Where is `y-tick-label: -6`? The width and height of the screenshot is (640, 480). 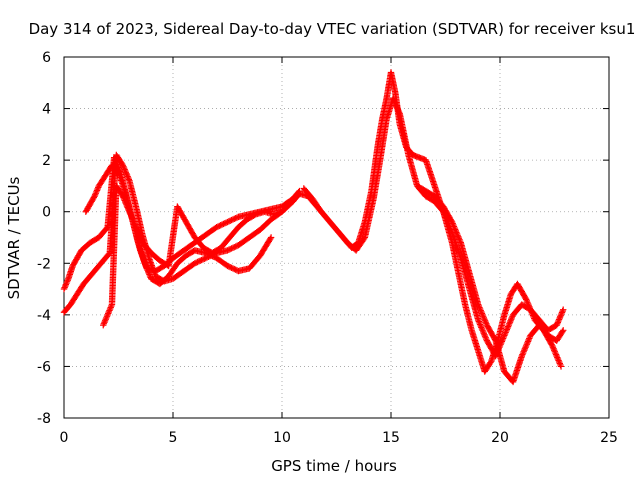
y-tick-label: -6 is located at coordinates (44, 367).